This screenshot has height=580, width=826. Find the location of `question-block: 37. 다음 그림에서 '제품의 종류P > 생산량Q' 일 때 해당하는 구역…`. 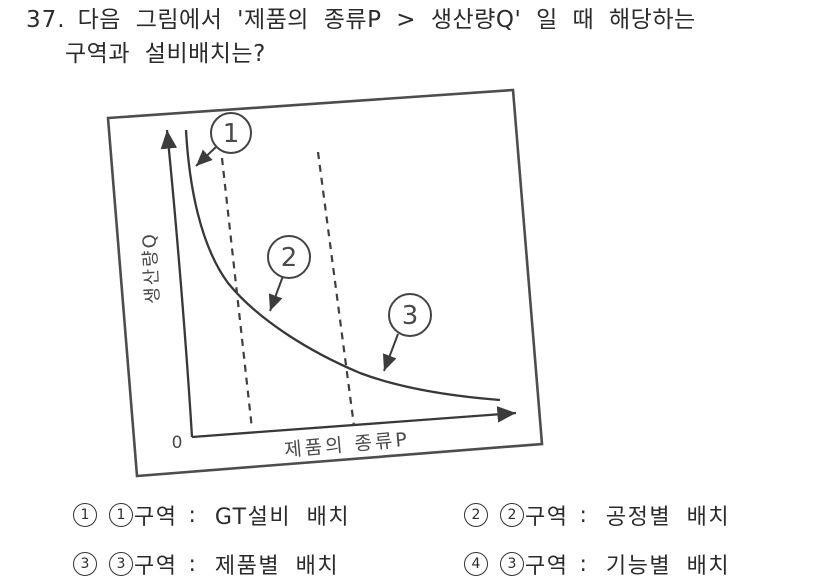

question-block: 37. 다음 그림에서 '제품의 종류P > 생산량Q' 일 때 해당하는 구역… is located at coordinates (361, 37).